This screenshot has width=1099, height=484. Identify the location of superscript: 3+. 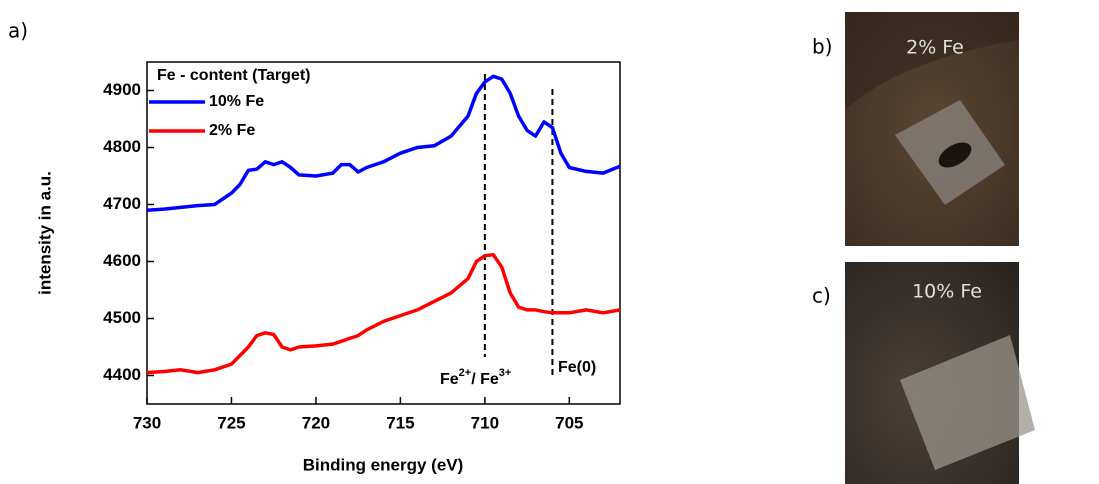
(505, 373).